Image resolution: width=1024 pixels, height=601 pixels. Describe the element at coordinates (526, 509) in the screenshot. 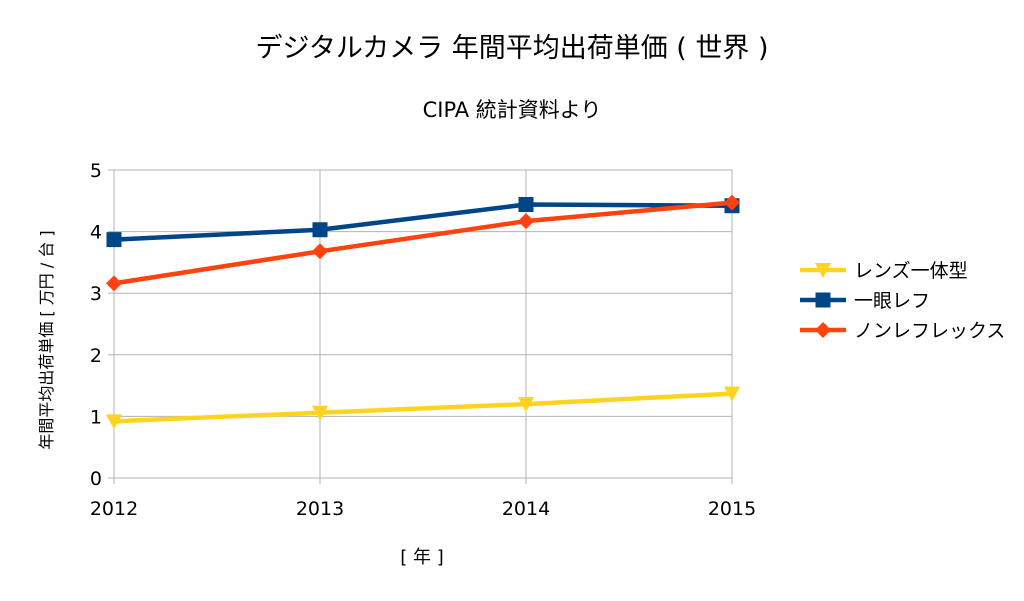

I see `x-tick-label: 2014` at that location.